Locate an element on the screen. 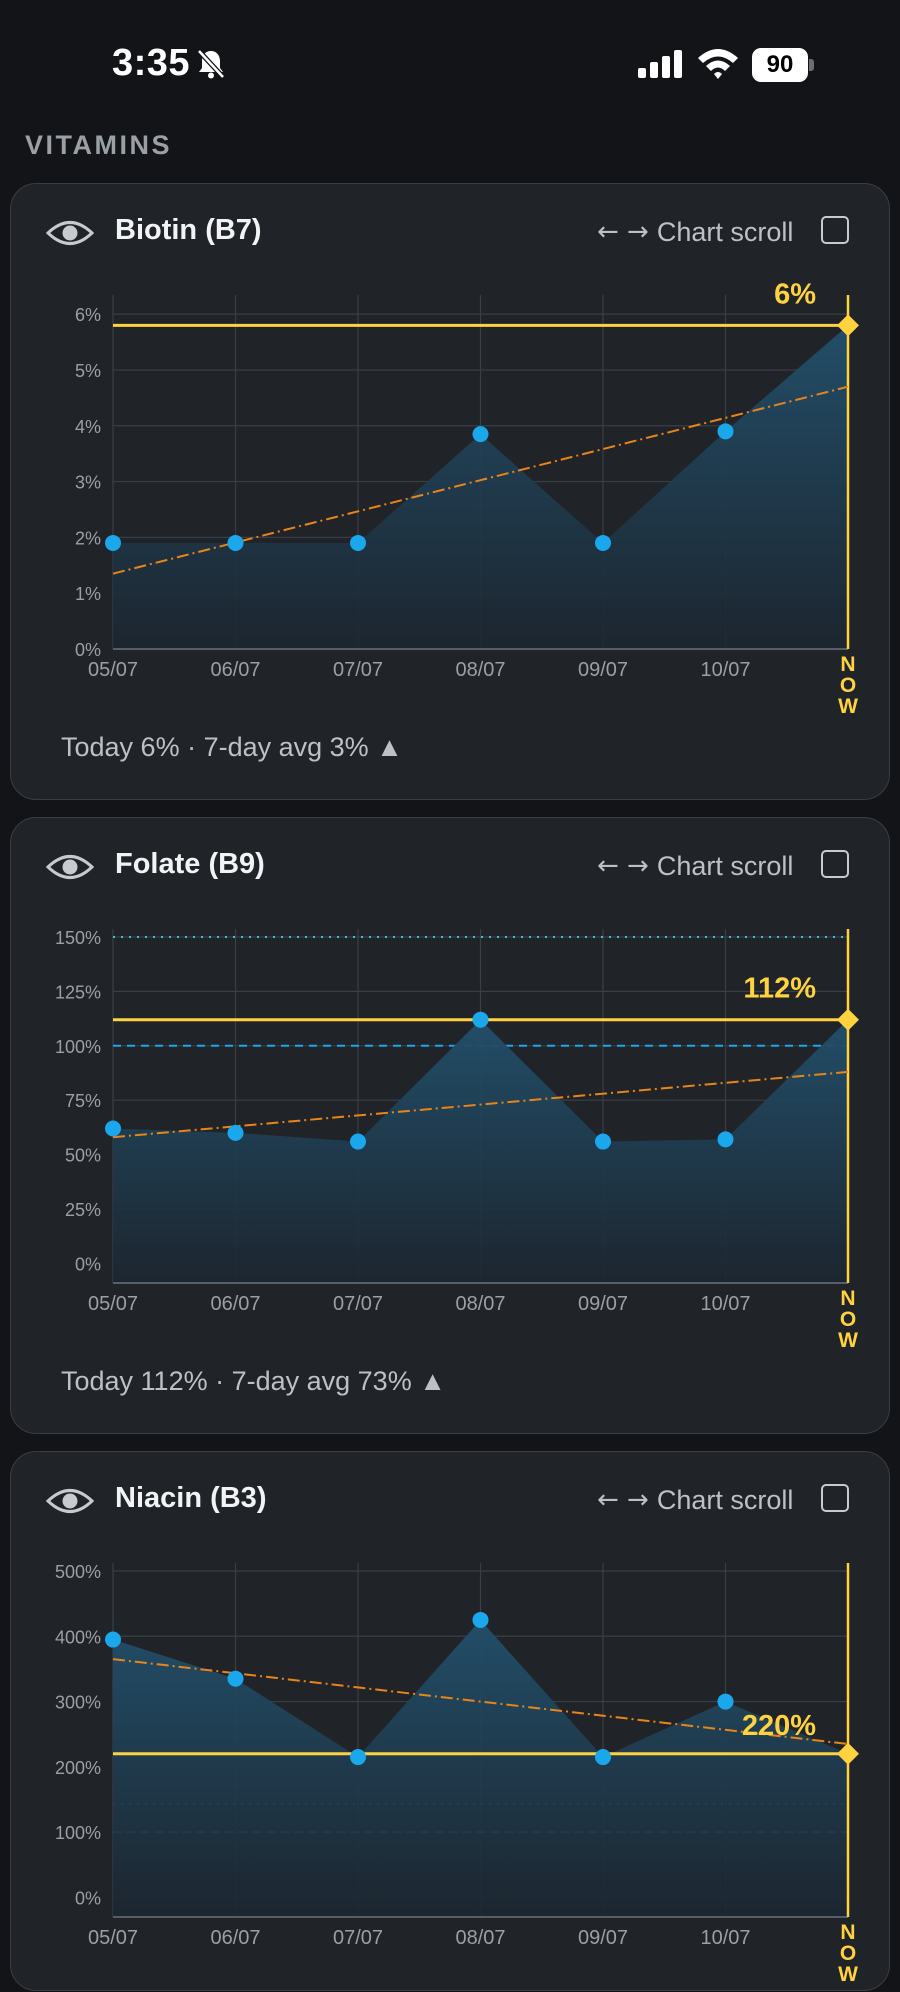 This screenshot has width=900, height=1992. y-tick-label: 25% is located at coordinates (83, 1210).